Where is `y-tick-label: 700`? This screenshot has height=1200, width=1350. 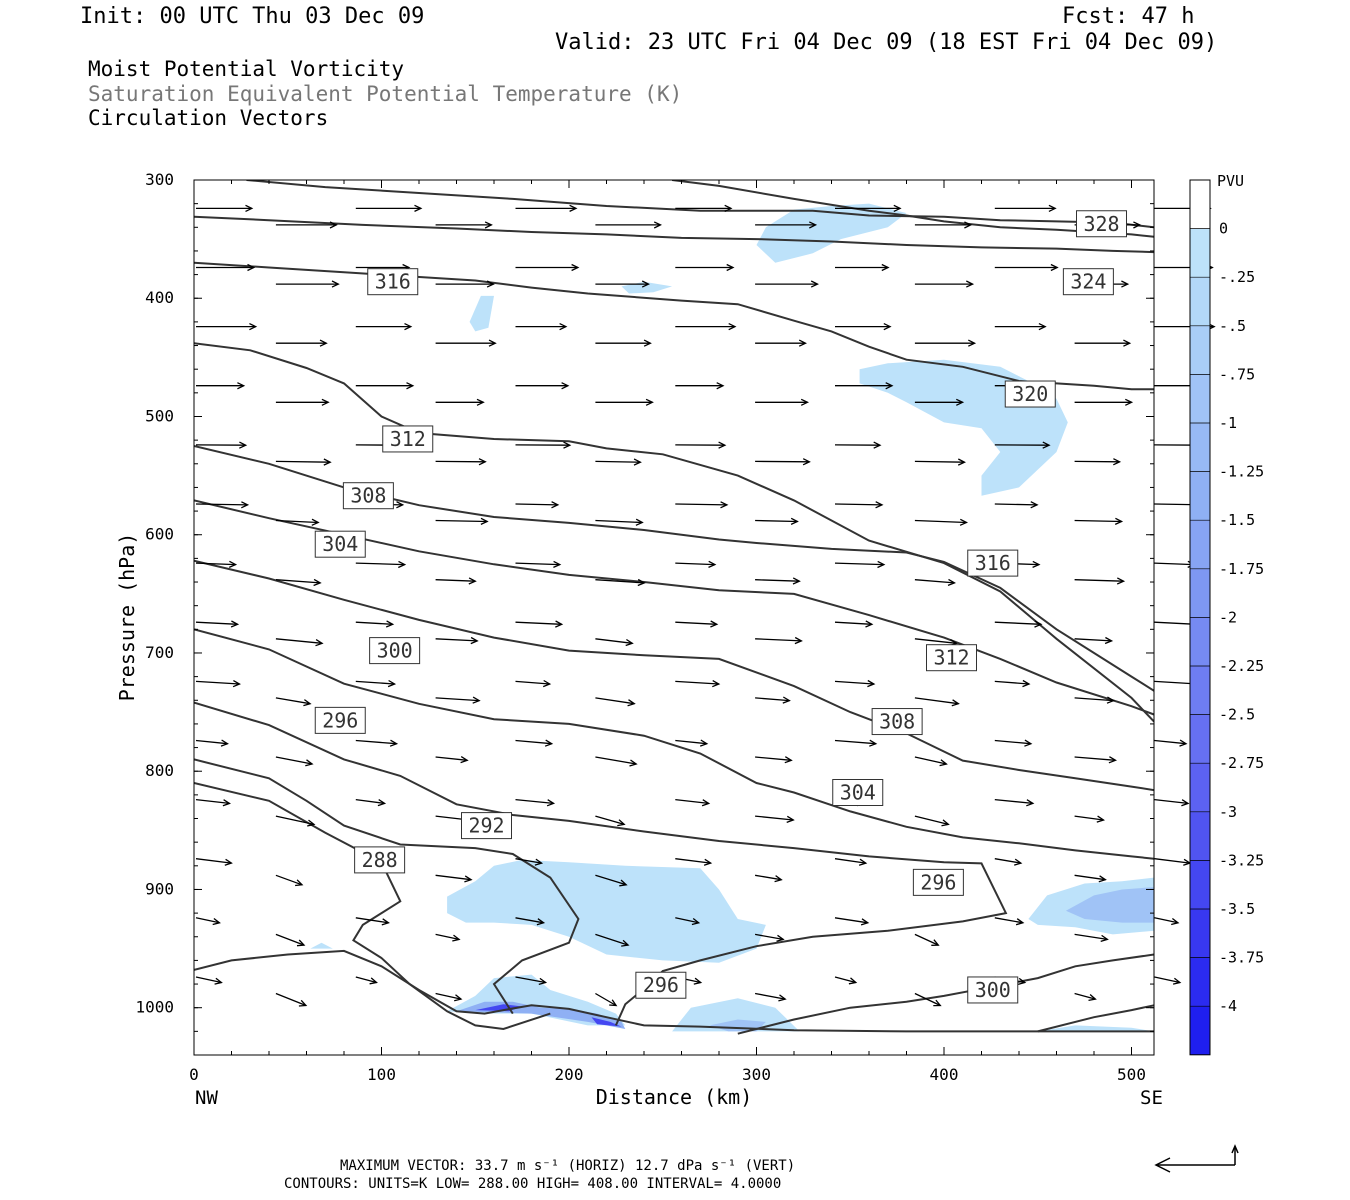
y-tick-label: 700 is located at coordinates (159, 652).